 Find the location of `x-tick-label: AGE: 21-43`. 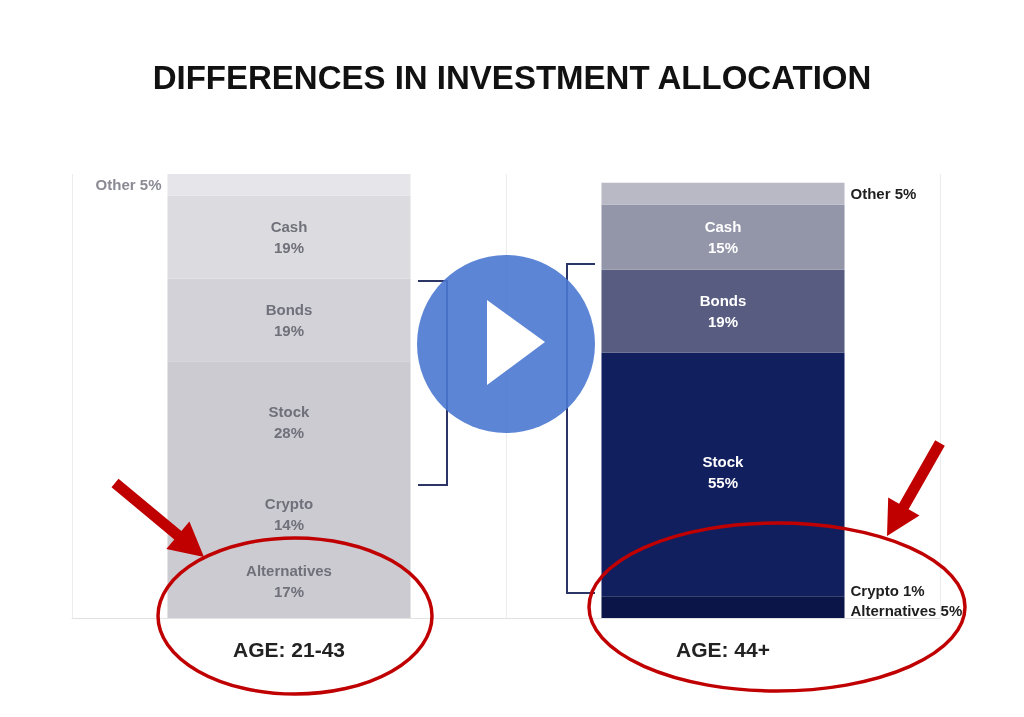

x-tick-label: AGE: 21-43 is located at coordinates (289, 649).